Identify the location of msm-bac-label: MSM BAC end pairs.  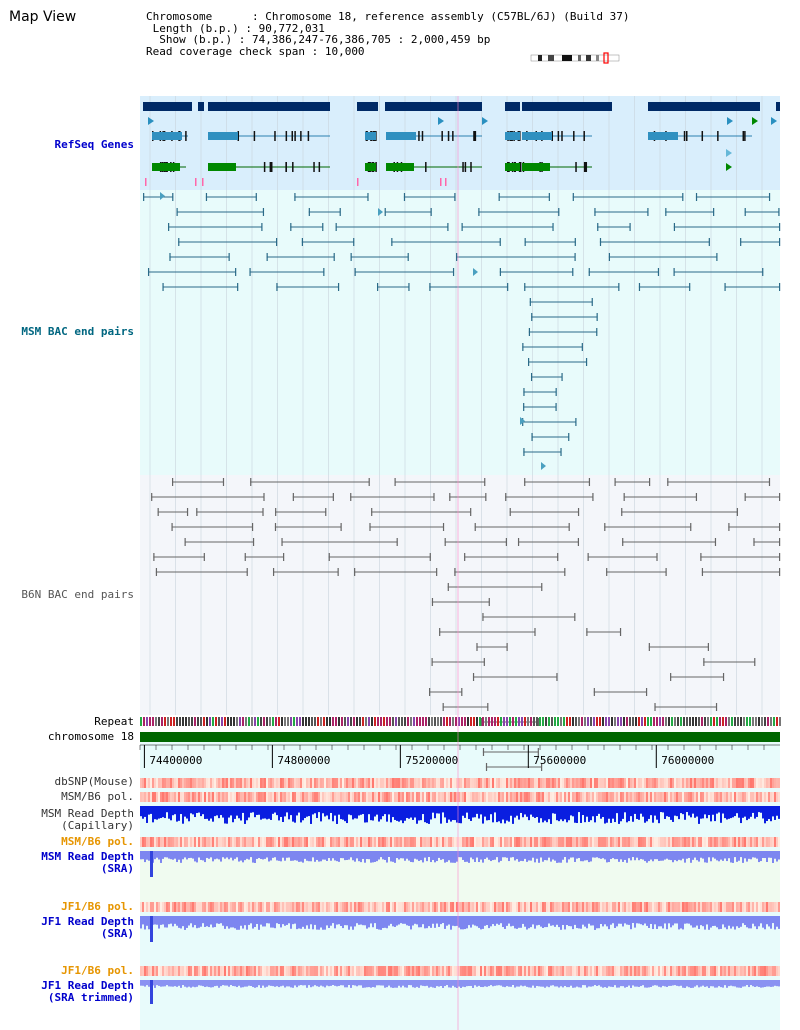
(77, 331).